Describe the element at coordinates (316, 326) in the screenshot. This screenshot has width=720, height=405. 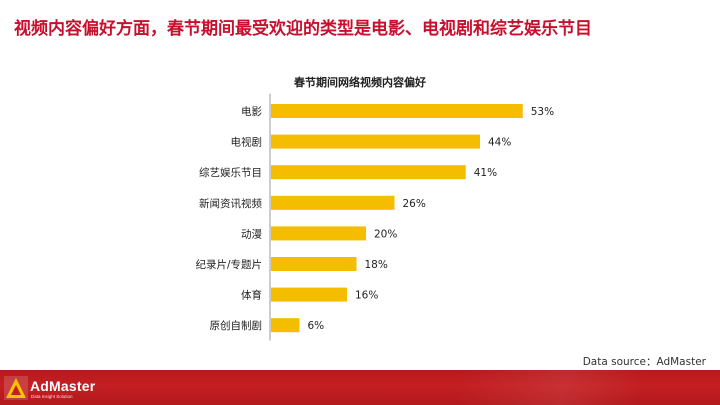
I see `bar-value-label: 6%` at that location.